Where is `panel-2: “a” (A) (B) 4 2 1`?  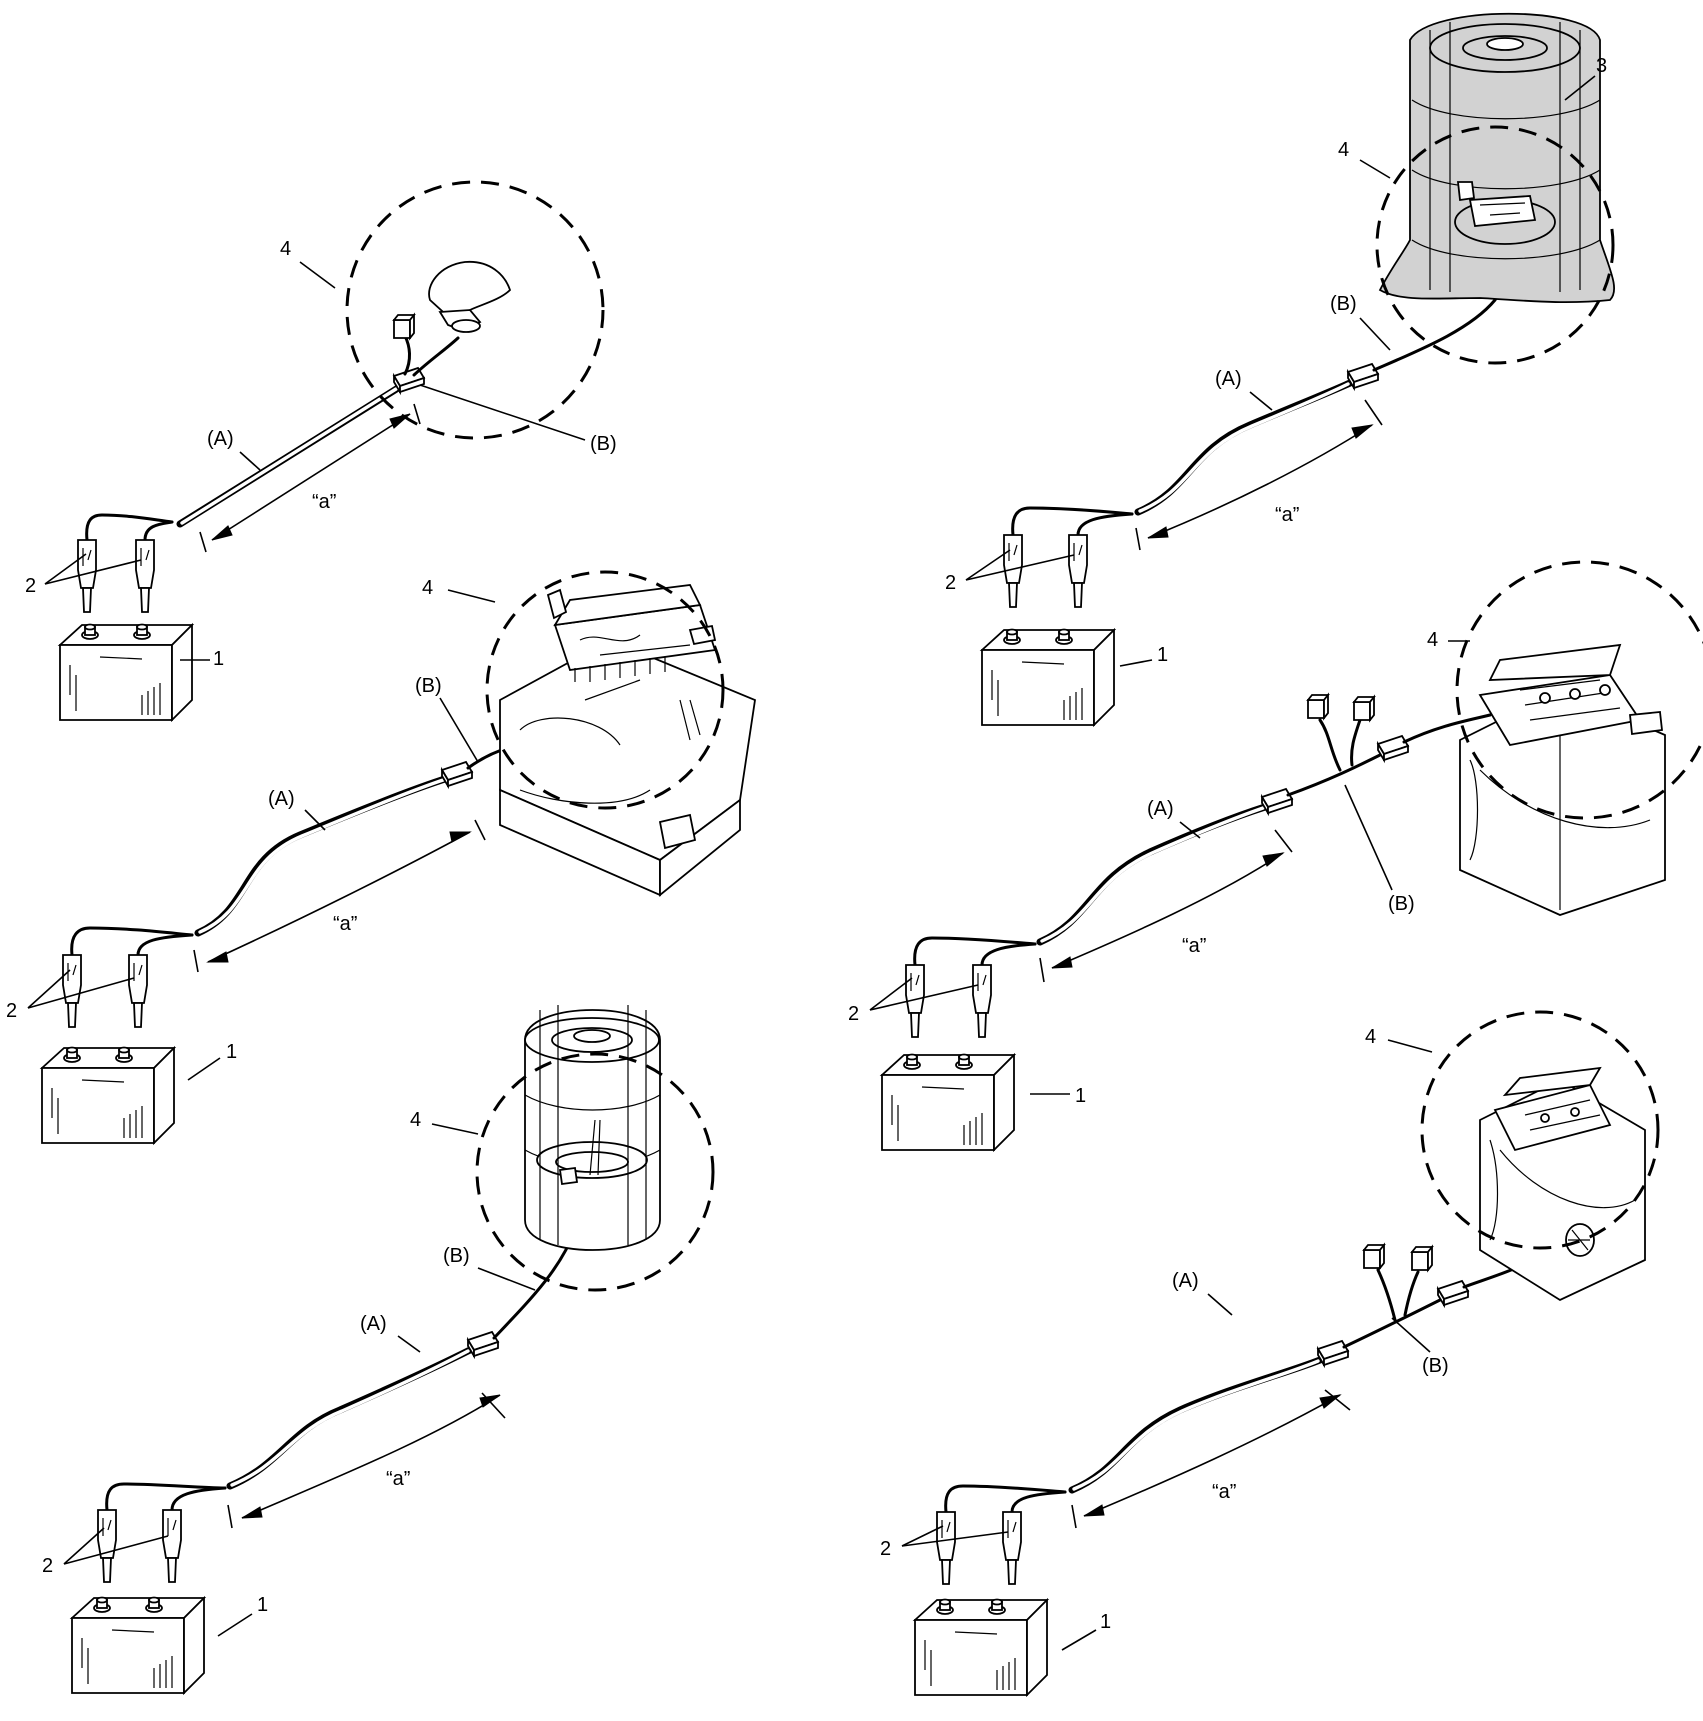 panel-2: “a” (A) (B) 4 2 1 is located at coordinates (381, 857).